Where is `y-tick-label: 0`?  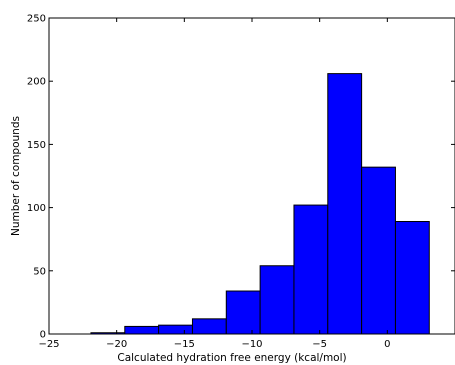 y-tick-label: 0 is located at coordinates (43, 335).